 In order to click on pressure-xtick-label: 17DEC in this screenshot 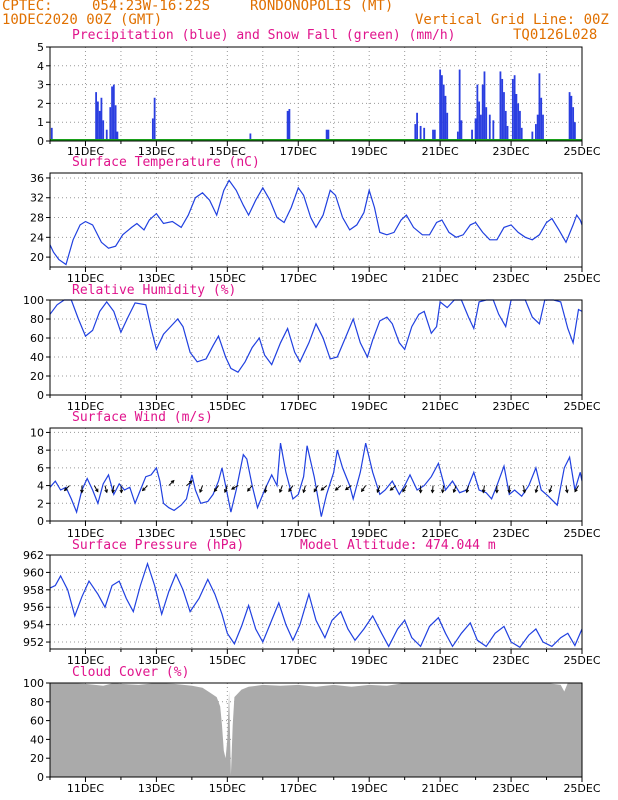, I will do `click(298, 660)`.